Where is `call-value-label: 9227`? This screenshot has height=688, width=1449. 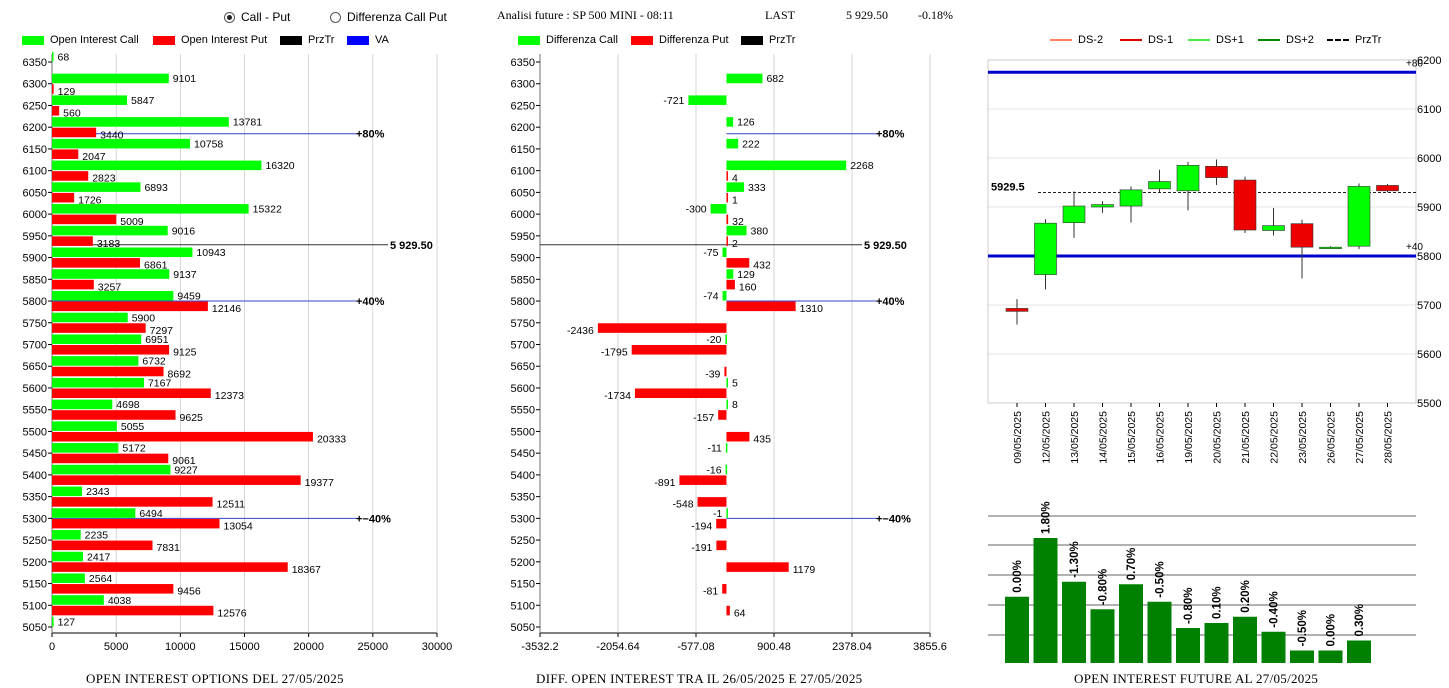 call-value-label: 9227 is located at coordinates (186, 470).